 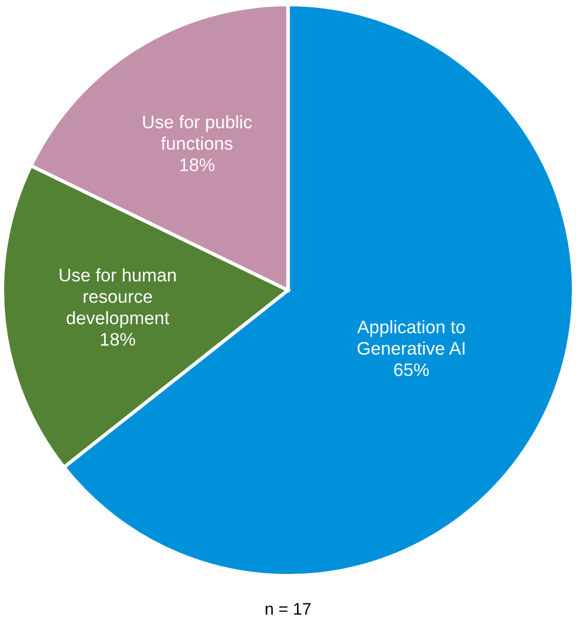 I want to click on slice-label: Use for public functions, so click(x=197, y=132).